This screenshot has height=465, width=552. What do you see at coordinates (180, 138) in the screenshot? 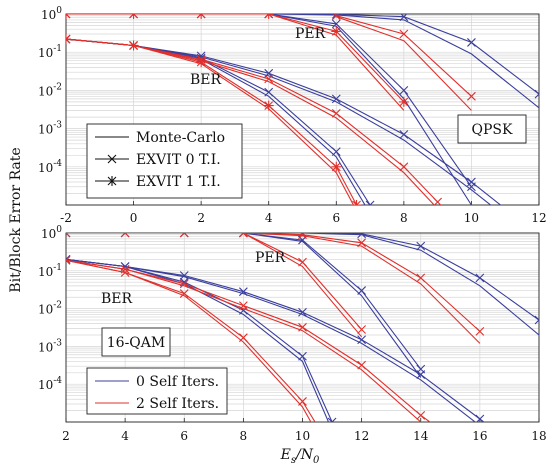
I see `legend-label: Monte-Carlo` at bounding box center [180, 138].